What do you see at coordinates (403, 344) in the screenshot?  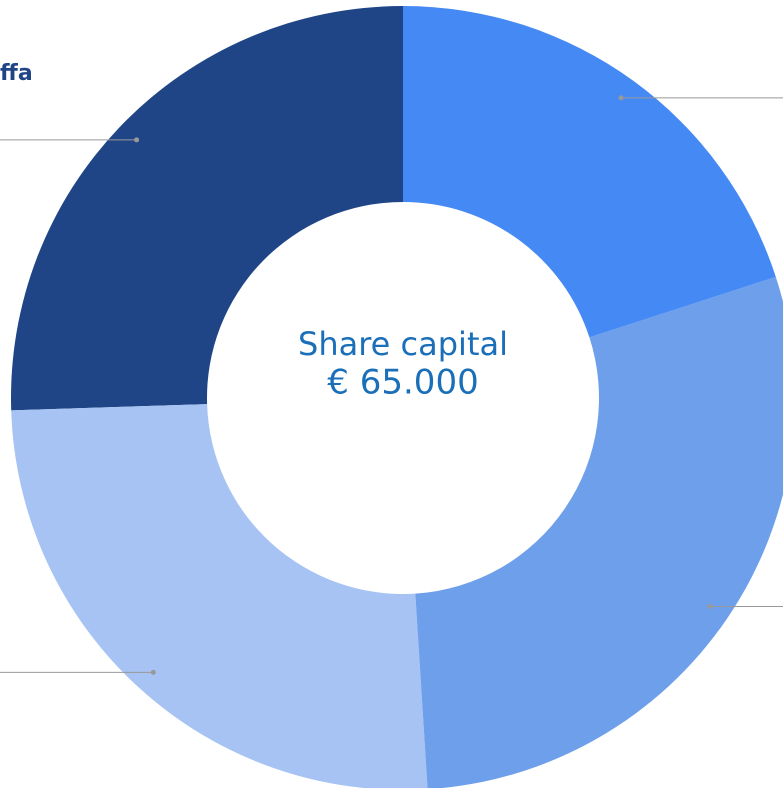 I see `center-title: Share capital` at bounding box center [403, 344].